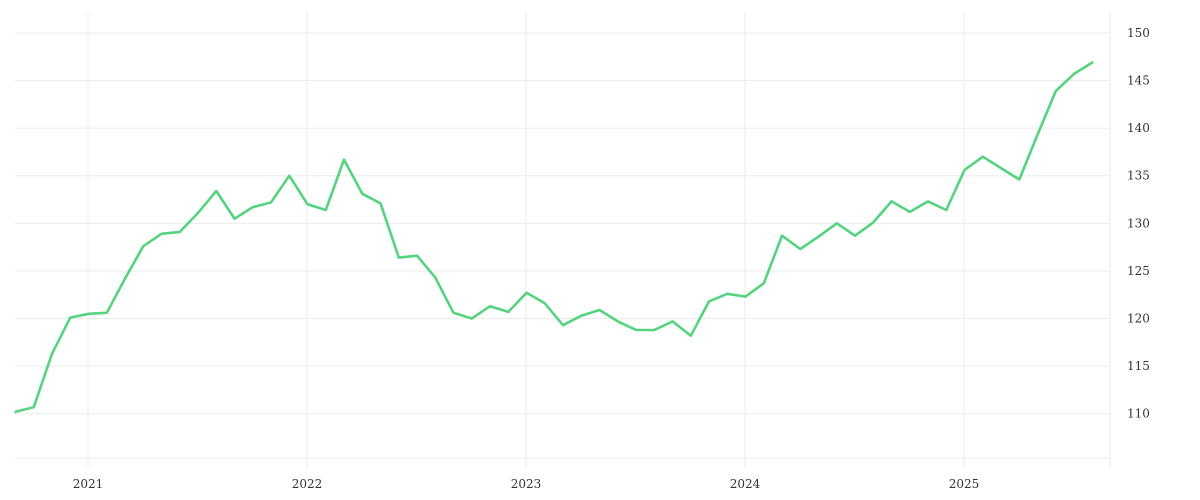 The height and width of the screenshot is (500, 1200). I want to click on x-tick-label-2021: 2021, so click(88, 484).